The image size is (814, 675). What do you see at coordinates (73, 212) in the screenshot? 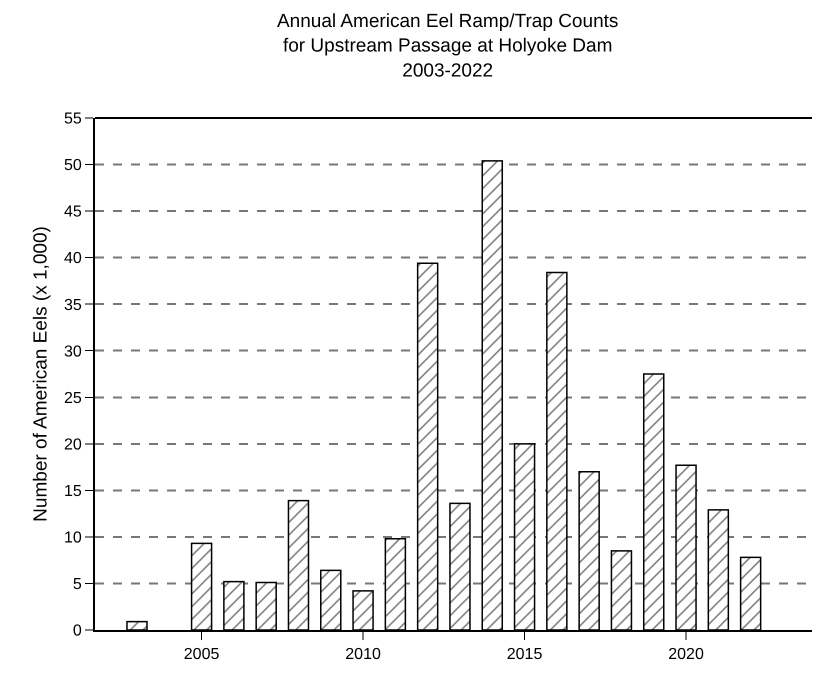
I see `y-tick-label: 45` at bounding box center [73, 212].